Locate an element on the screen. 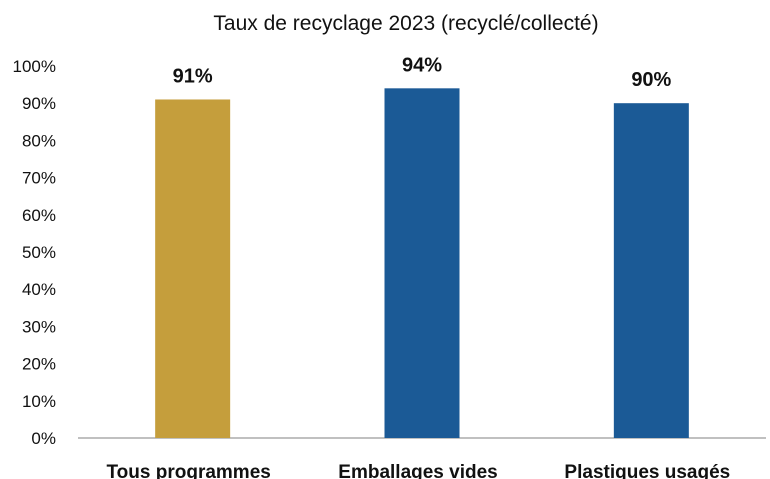 This screenshot has height=479, width=770. y-tick-label: 80% is located at coordinates (39, 140).